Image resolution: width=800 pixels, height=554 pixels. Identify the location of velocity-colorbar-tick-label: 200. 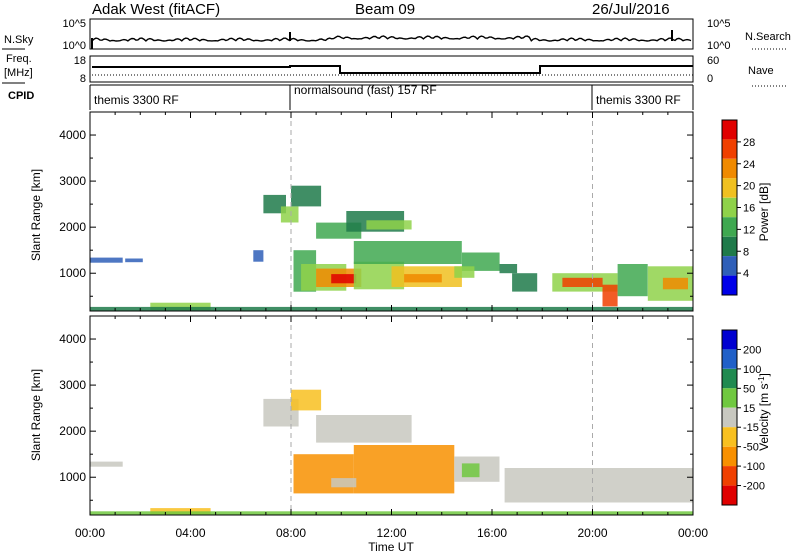
(752, 350).